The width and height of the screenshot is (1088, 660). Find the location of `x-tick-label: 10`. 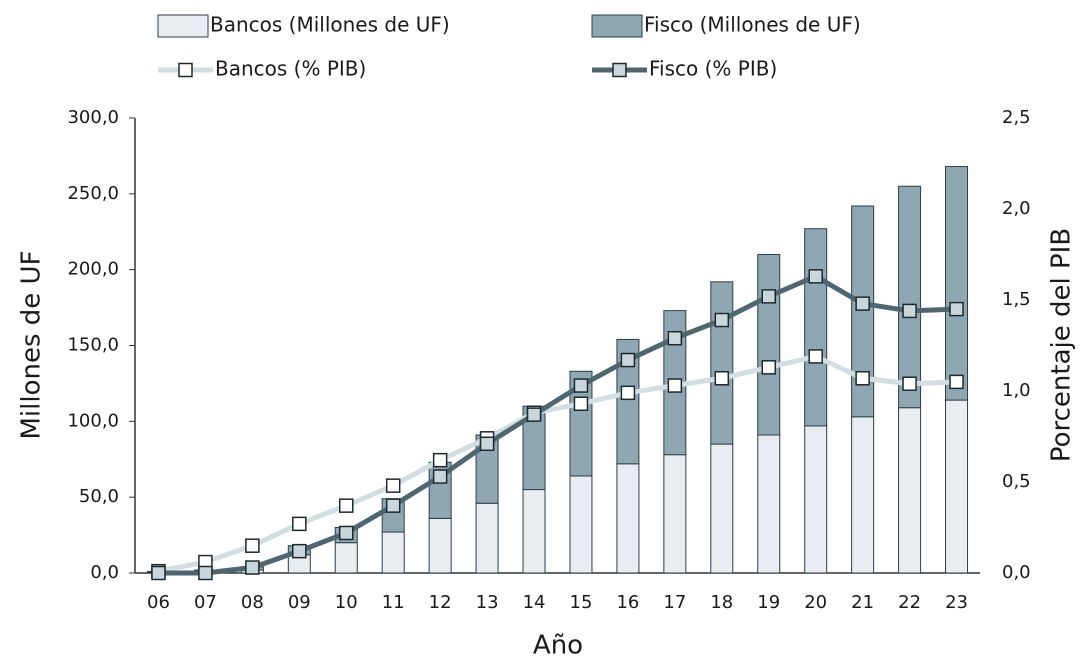

x-tick-label: 10 is located at coordinates (346, 602).